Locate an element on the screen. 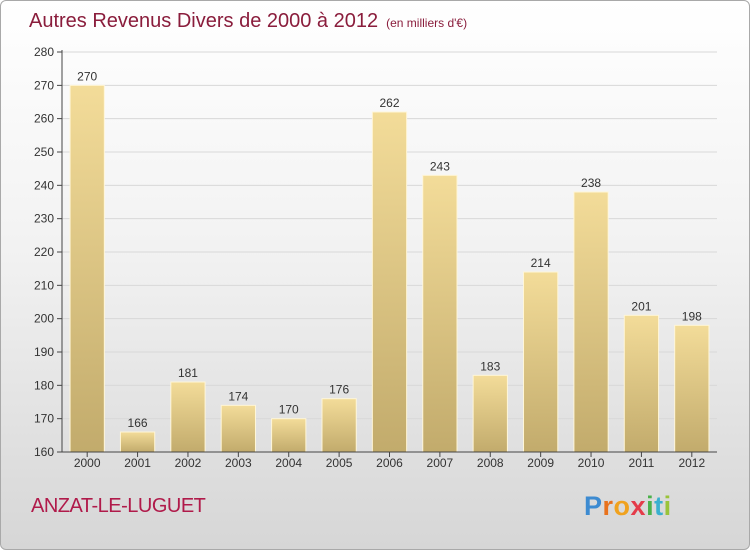 The height and width of the screenshot is (550, 750). x-tick-label: 2003 is located at coordinates (238, 463).